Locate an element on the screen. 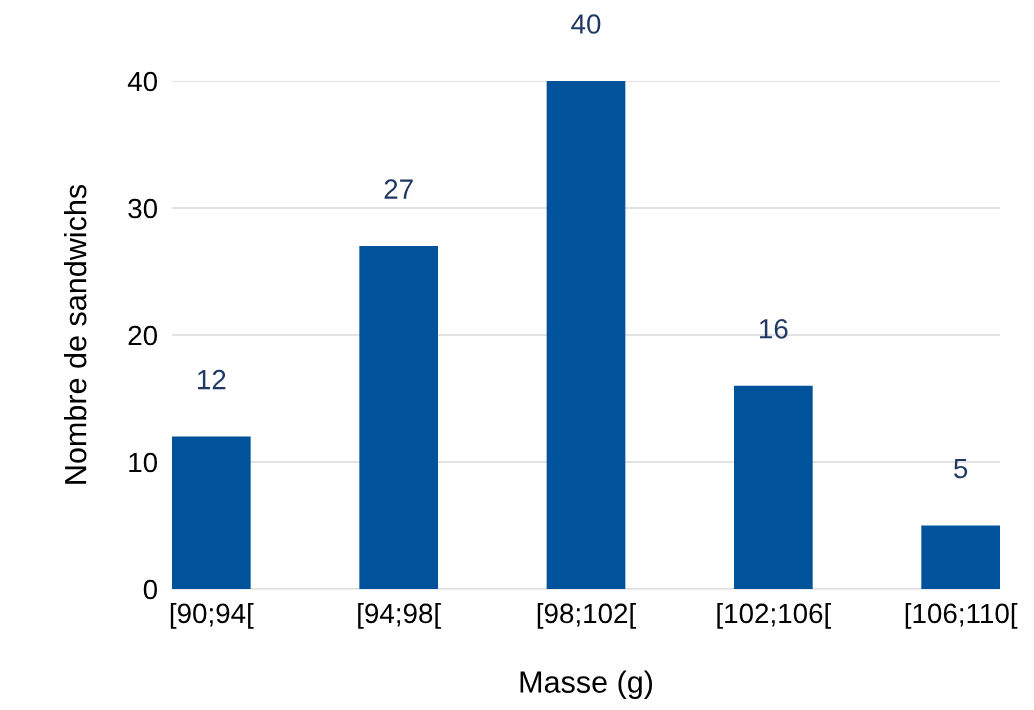  x-tick-label: [102;106[ is located at coordinates (774, 615).